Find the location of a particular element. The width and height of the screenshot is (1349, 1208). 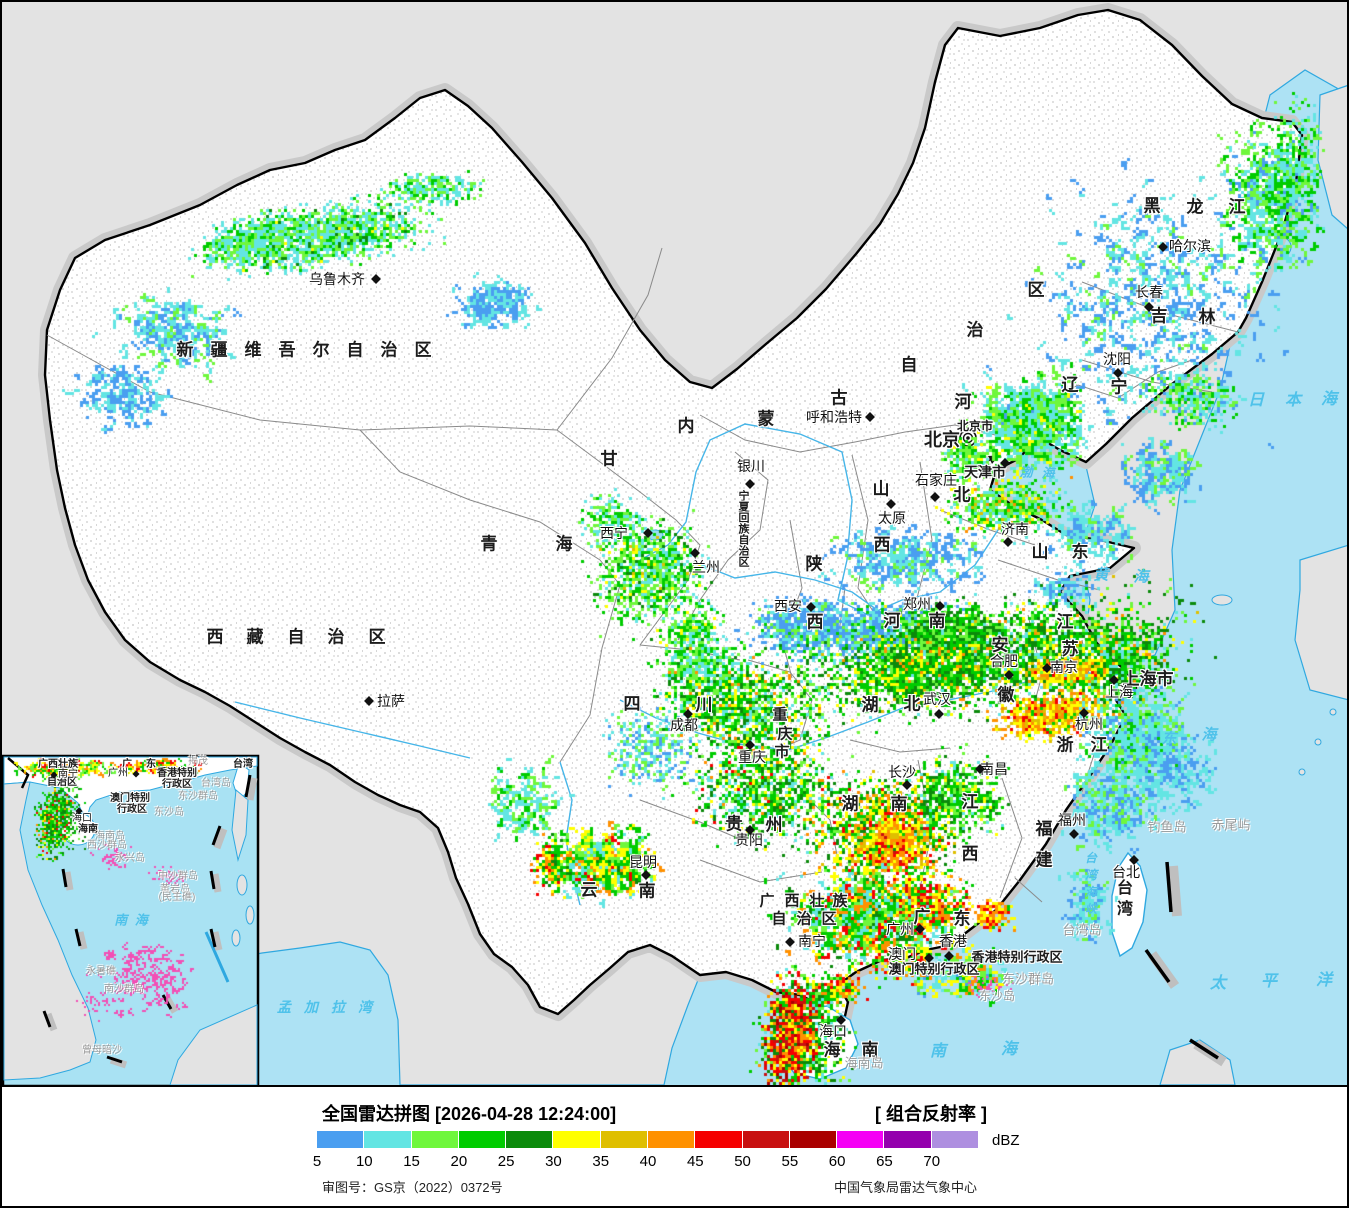

dbz-unit-label: dBZ is located at coordinates (1006, 1140).